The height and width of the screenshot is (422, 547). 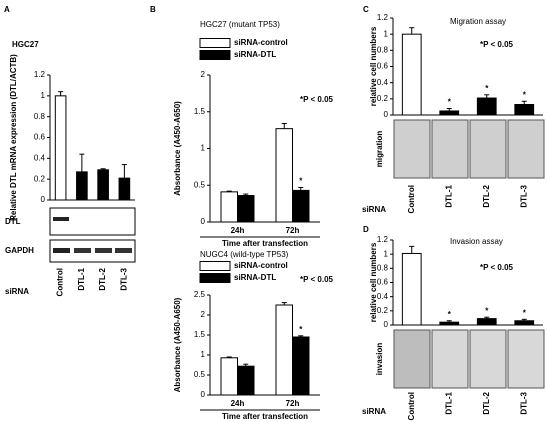 What do you see at coordinates (293, 230) in the screenshot?
I see `x-tick-label: 72h` at bounding box center [293, 230].